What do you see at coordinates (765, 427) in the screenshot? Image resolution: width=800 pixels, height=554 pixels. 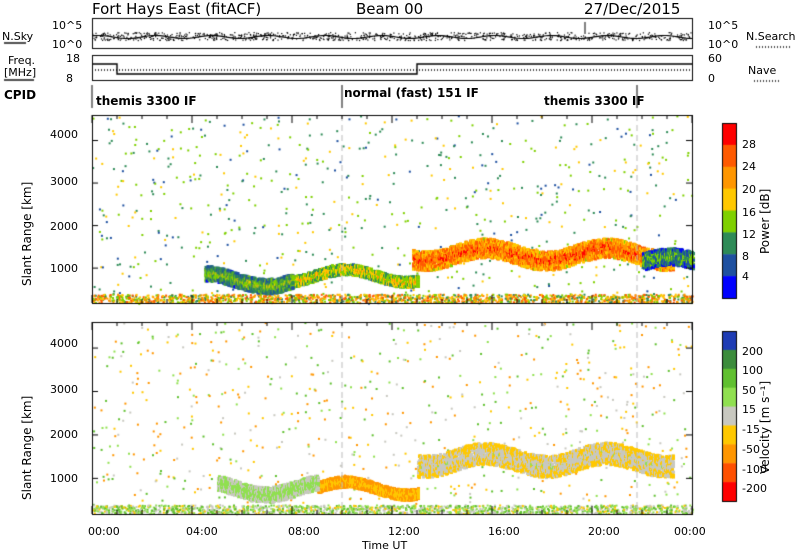 I see `velocity-colorbar-label: Velocity [m s⁻¹]` at bounding box center [765, 427].